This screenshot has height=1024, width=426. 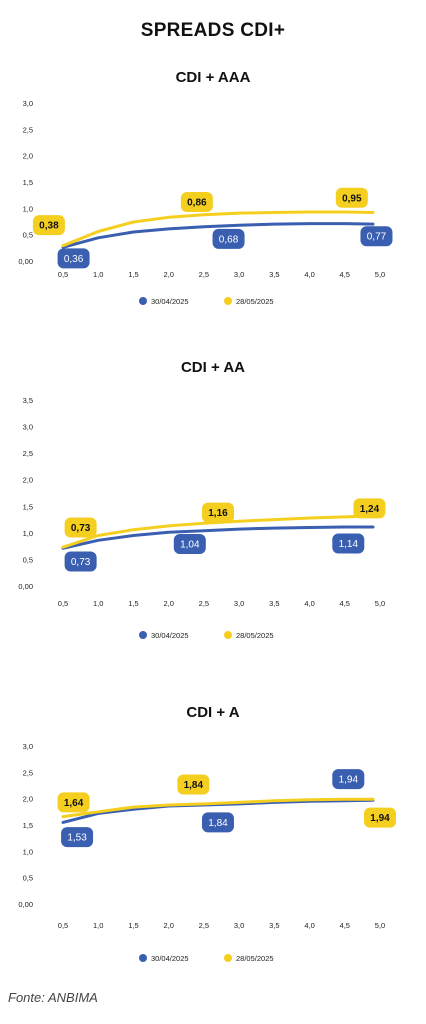 I want to click on data-label: 0,36, so click(x=73, y=258).